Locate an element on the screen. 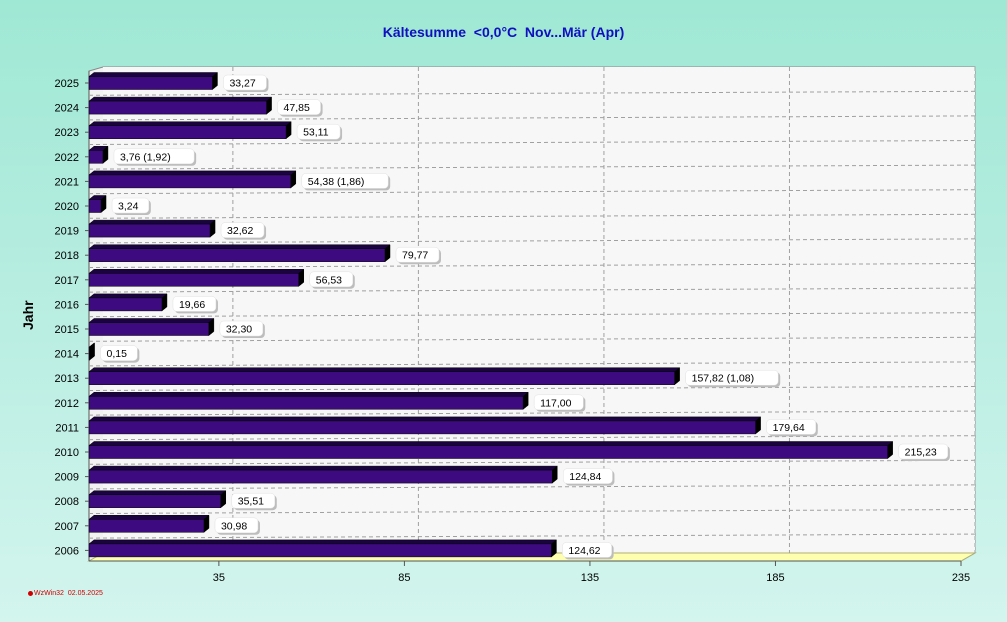  value-label: 3,76 (1,92) is located at coordinates (145, 157).